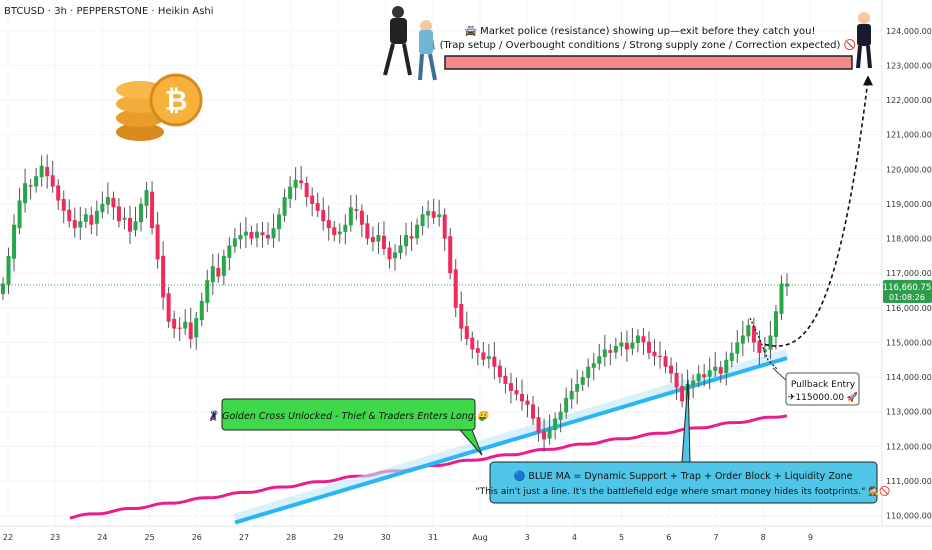 The height and width of the screenshot is (550, 932). Describe the element at coordinates (410, 43) in the screenshot. I see `police-chase-illustration` at that location.